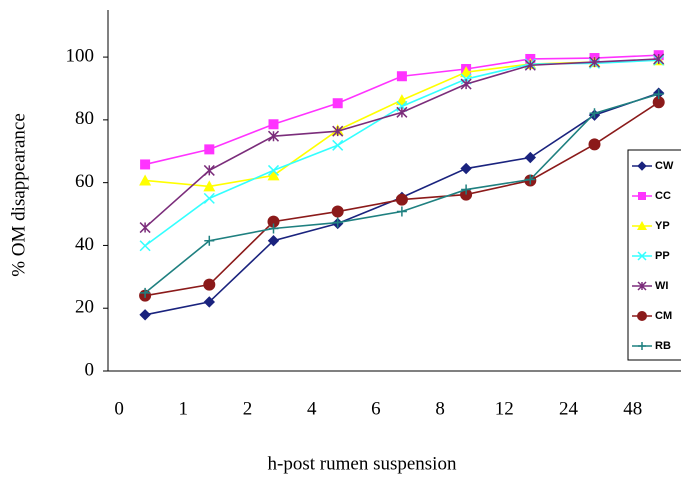 Image resolution: width=681 pixels, height=479 pixels. What do you see at coordinates (80, 55) in the screenshot?
I see `y-tick-label: 100` at bounding box center [80, 55].